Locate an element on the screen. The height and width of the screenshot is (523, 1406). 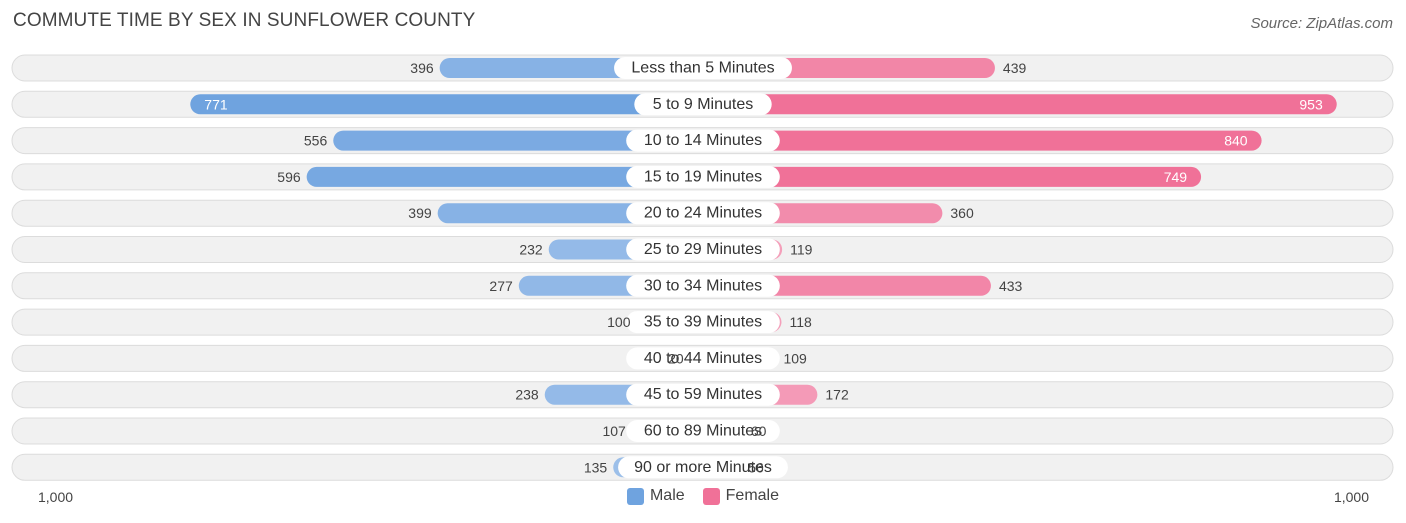
bar-male-15-to-19-minutes is located at coordinates (504, 176).